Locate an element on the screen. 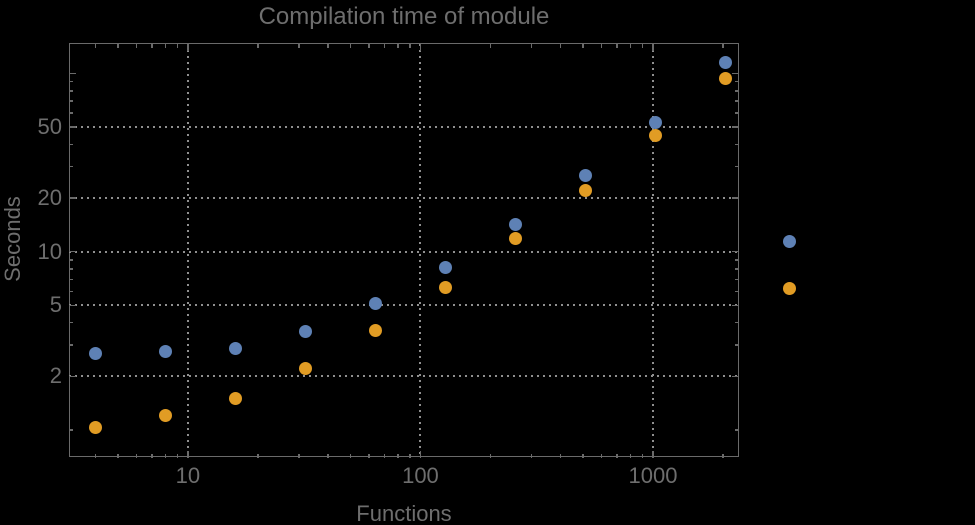 The height and width of the screenshot is (525, 975). y-tick-label: 2 is located at coordinates (55, 376).